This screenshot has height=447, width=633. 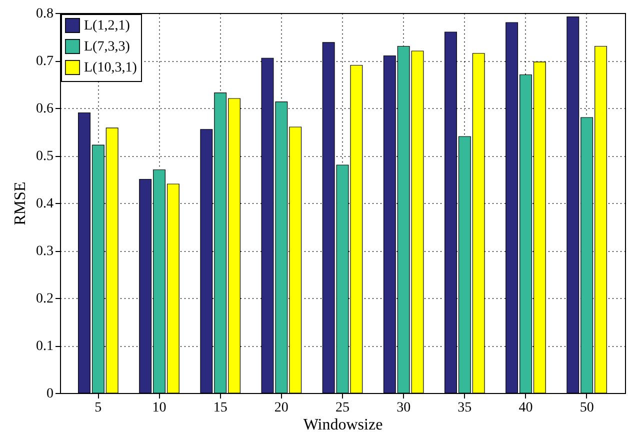 I want to click on legend-label: L(7,3,3), so click(x=107, y=47).